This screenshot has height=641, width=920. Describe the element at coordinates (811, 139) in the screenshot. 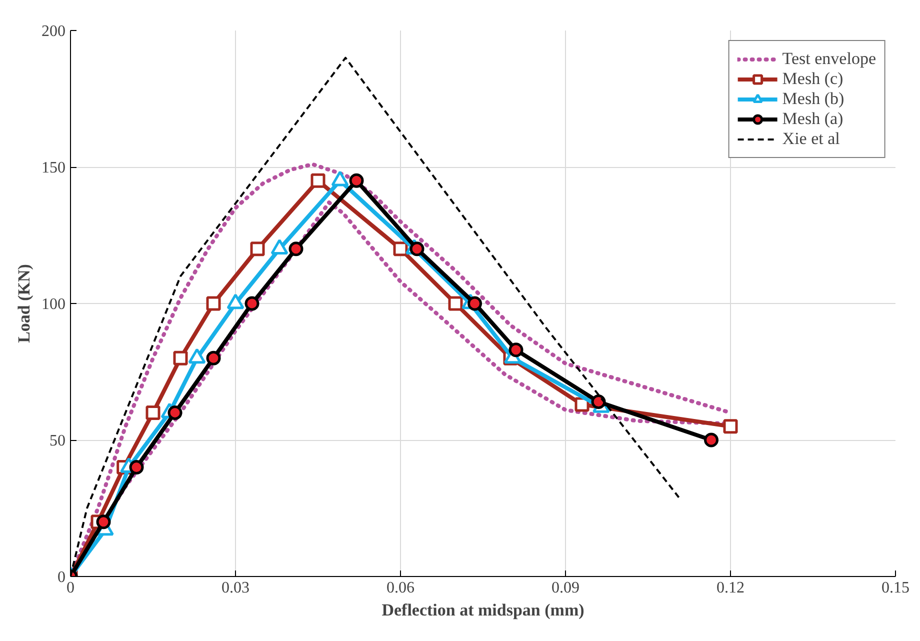

I see `legend-label: Xie et al` at that location.